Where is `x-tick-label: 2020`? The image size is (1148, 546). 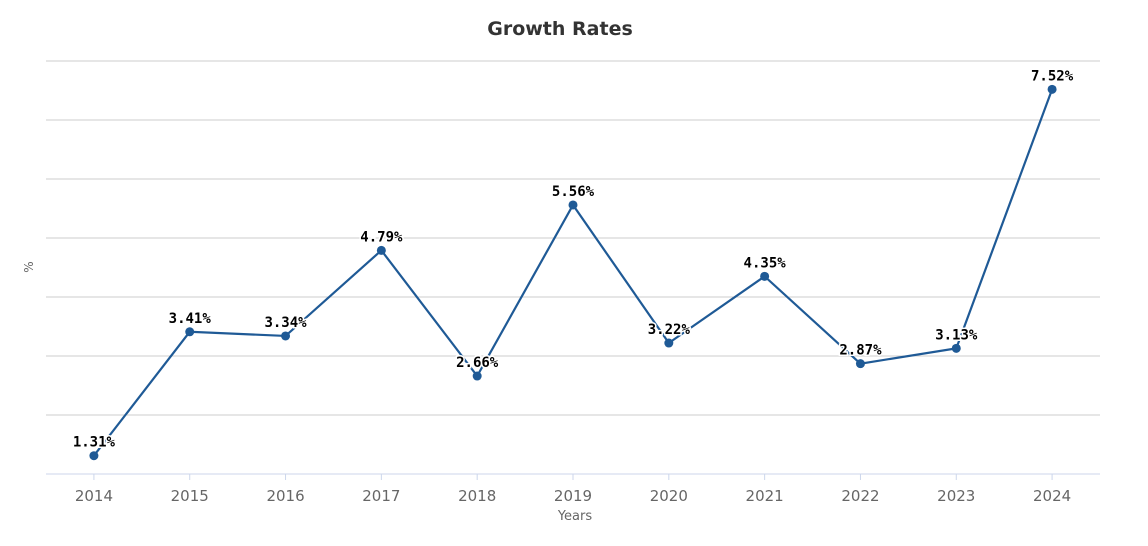 x-tick-label: 2020 is located at coordinates (669, 496).